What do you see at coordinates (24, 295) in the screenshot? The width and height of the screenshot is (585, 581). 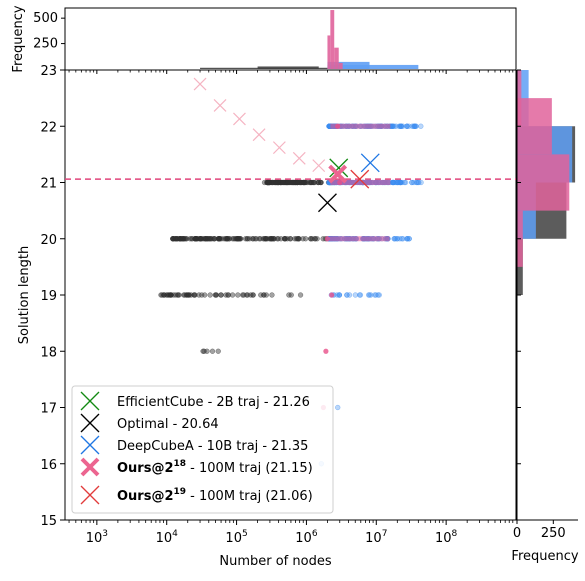 I see `y-axis-label: Solution length` at bounding box center [24, 295].